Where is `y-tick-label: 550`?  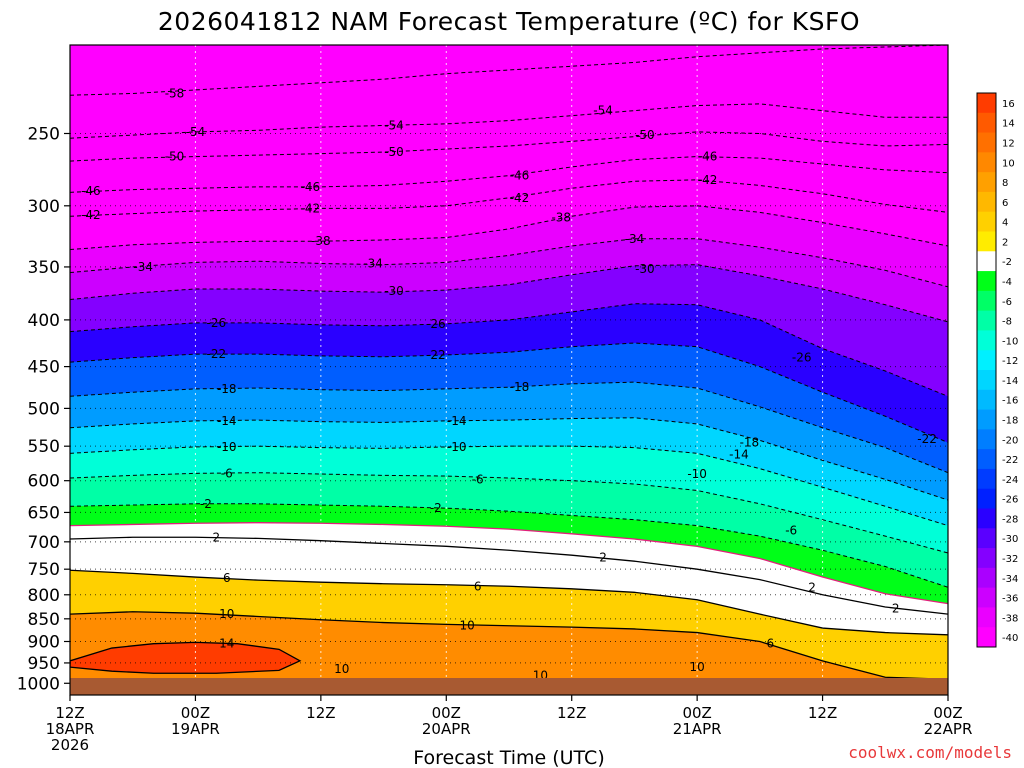 y-tick-label: 550 is located at coordinates (44, 447).